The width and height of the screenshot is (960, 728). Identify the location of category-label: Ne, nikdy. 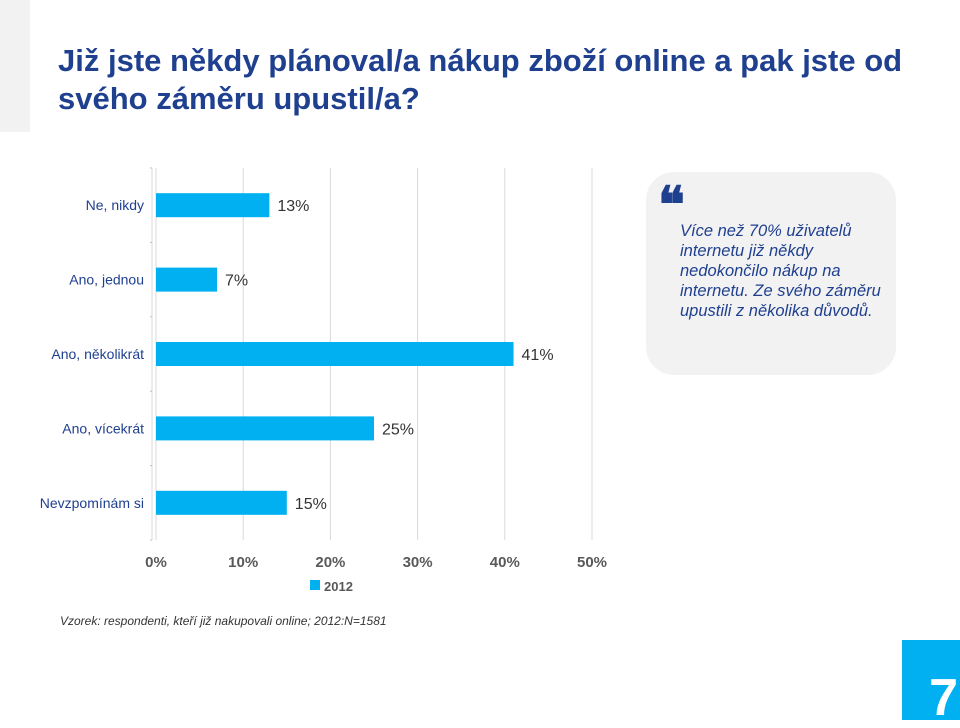
(115, 205).